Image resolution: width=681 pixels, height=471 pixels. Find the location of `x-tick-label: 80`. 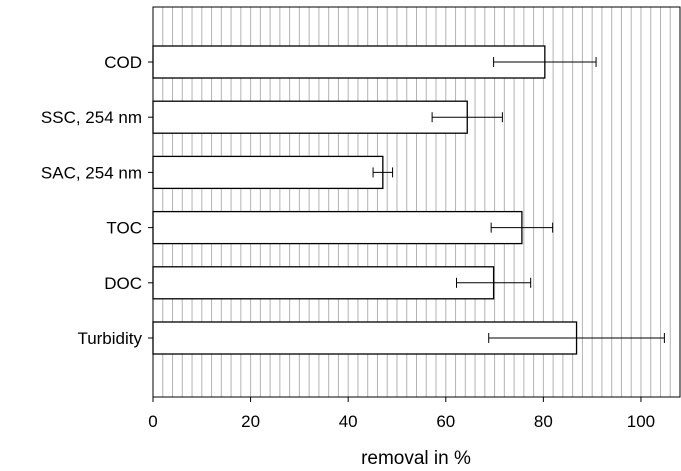

x-tick-label: 80 is located at coordinates (543, 421).